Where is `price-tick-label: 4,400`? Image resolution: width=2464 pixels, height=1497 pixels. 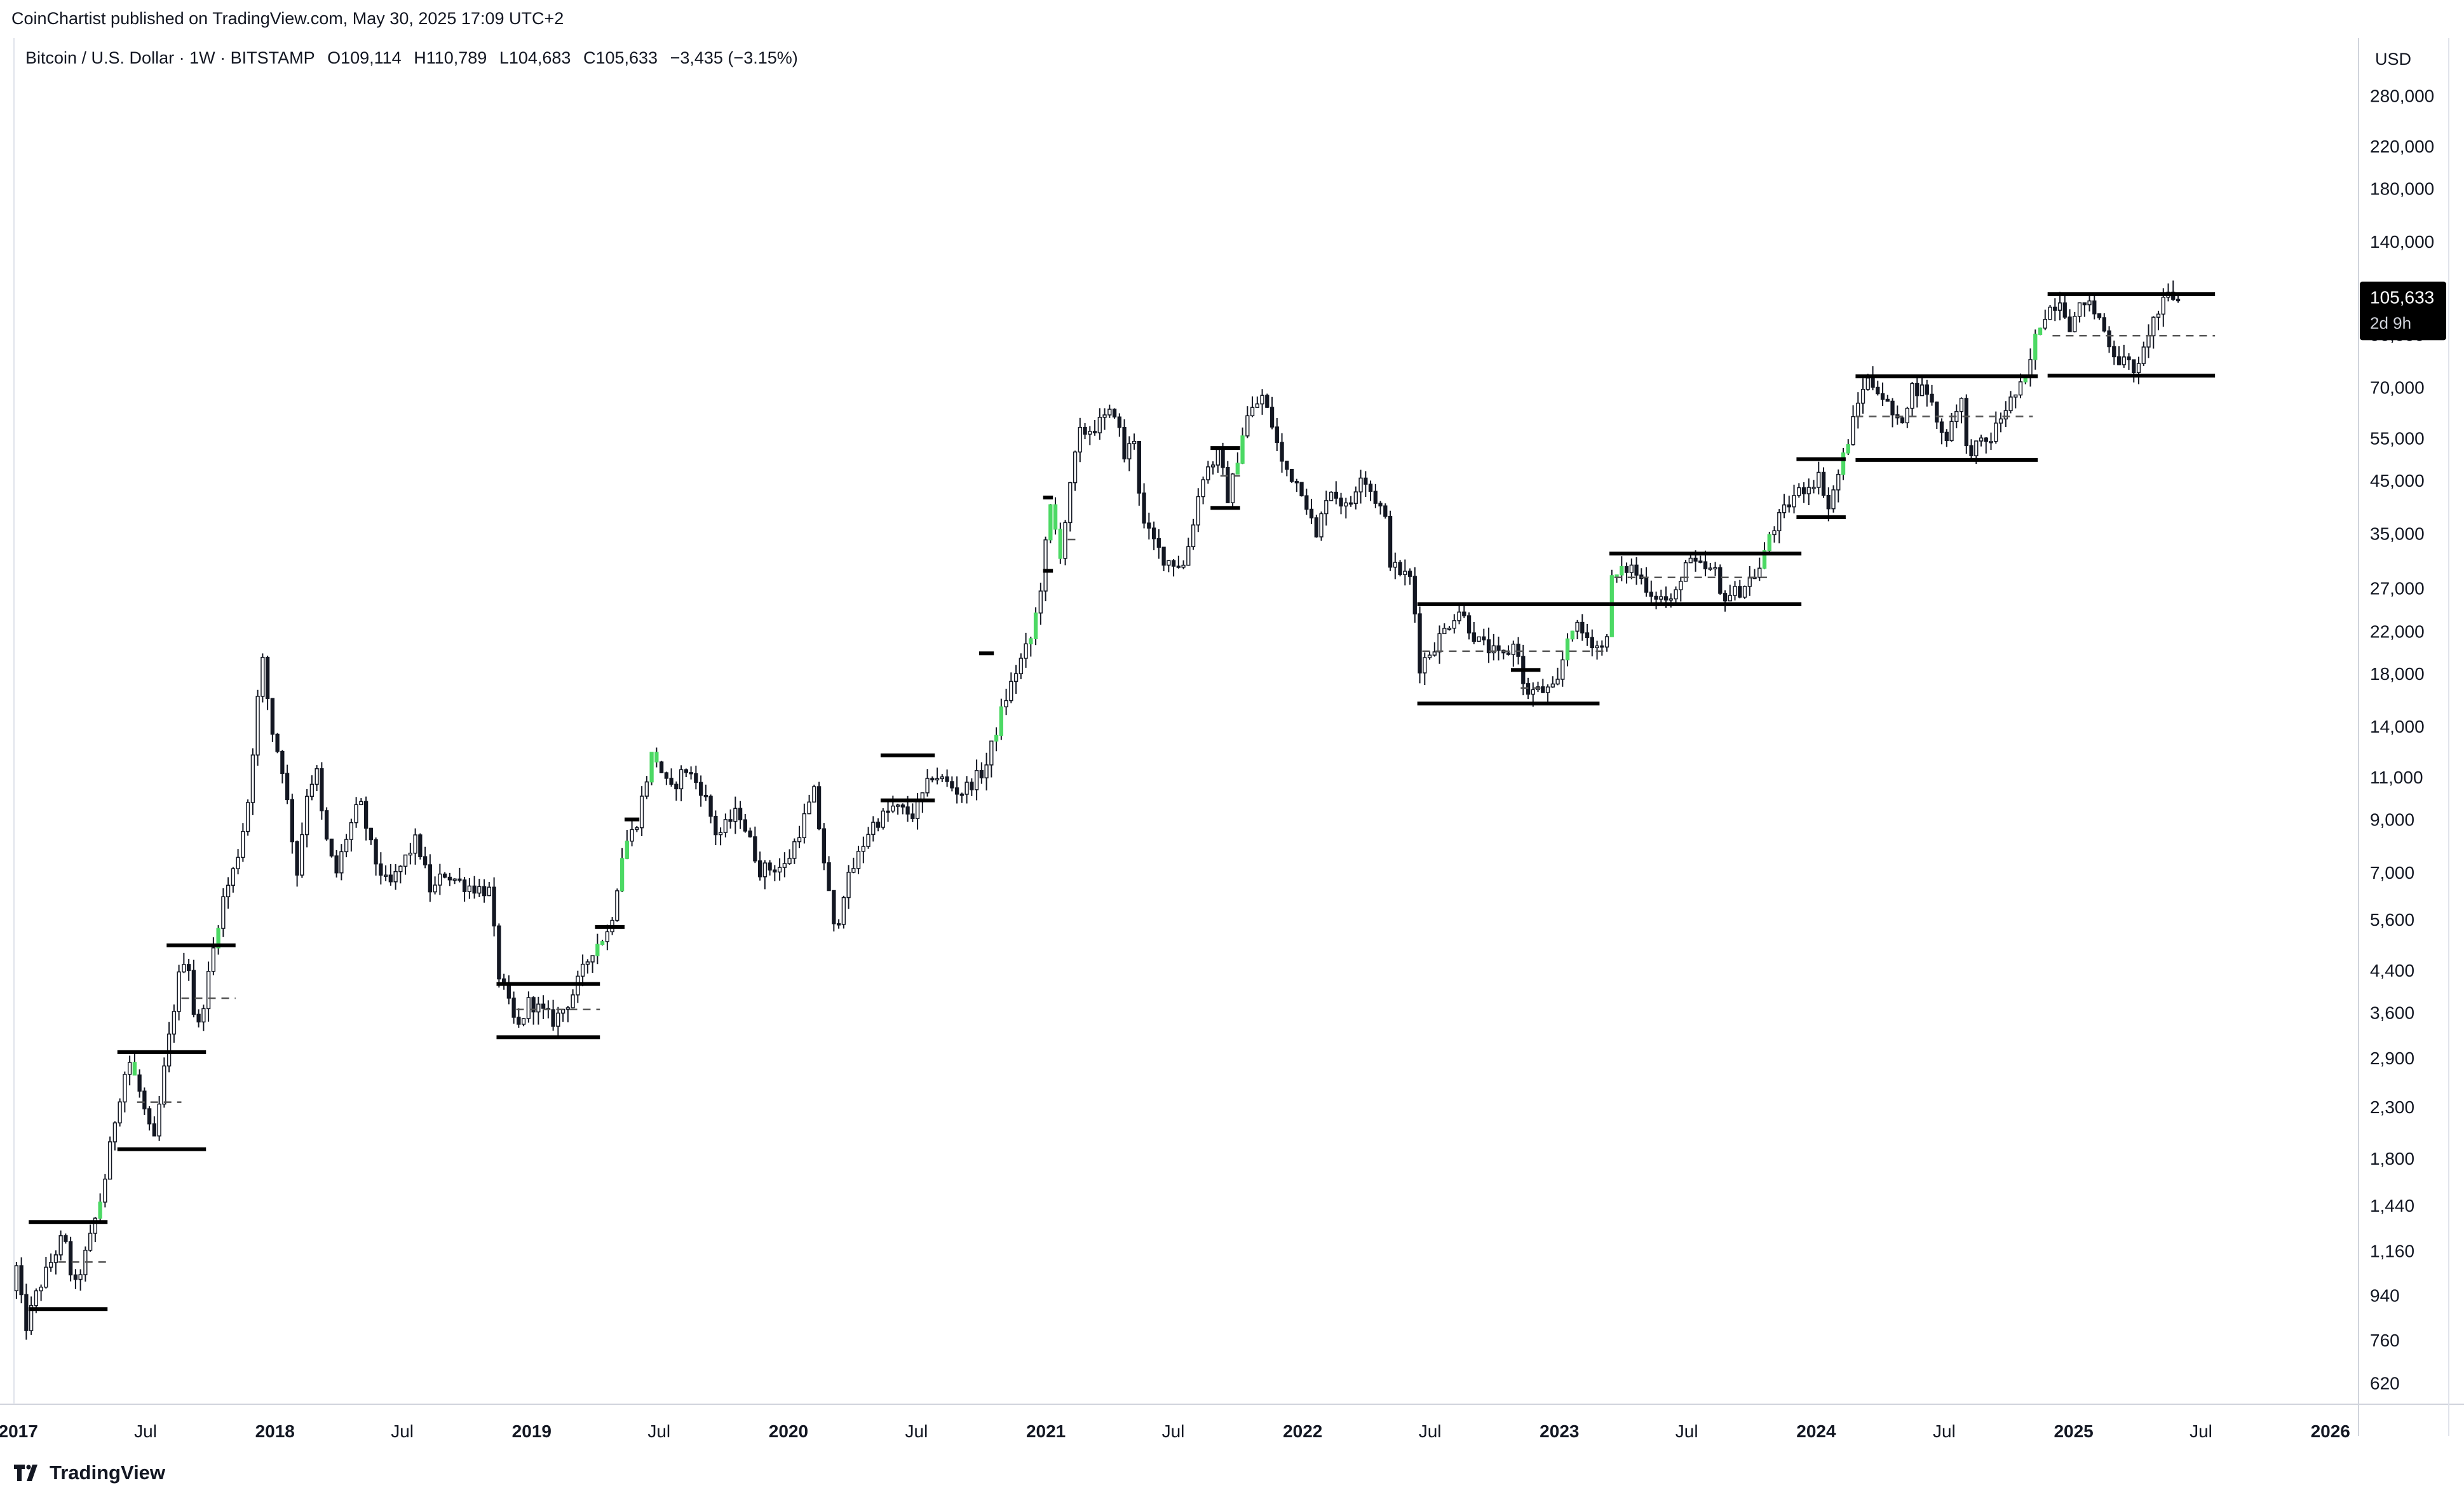
price-tick-label: 4,400 is located at coordinates (2392, 970).